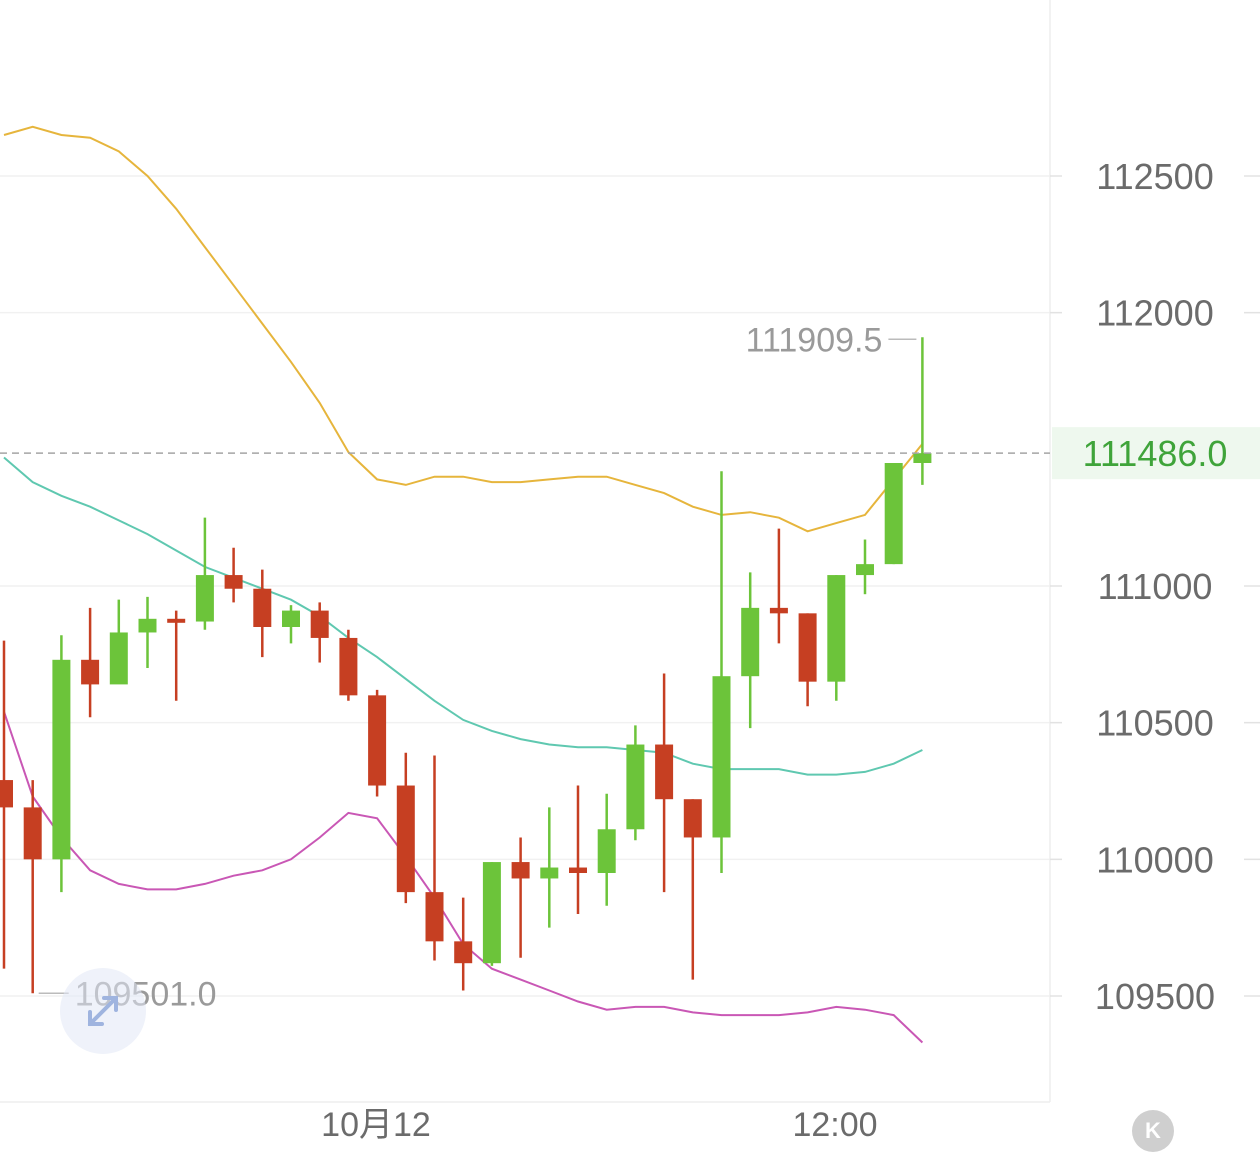 The width and height of the screenshot is (1260, 1152). I want to click on x-tick-label: 12:00, so click(834, 1125).